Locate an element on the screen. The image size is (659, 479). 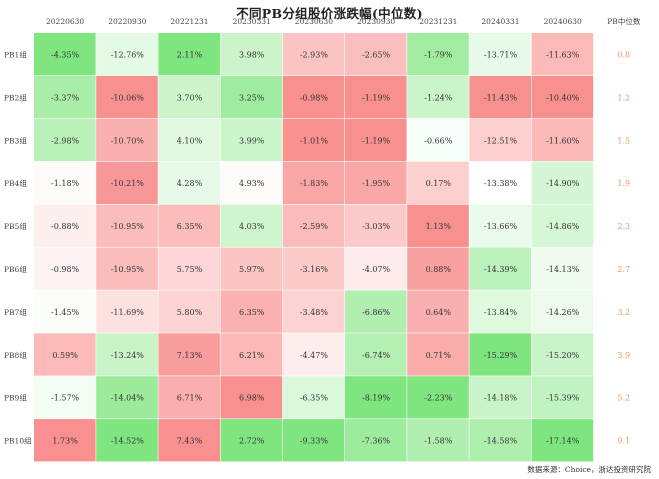
cell-value-label: -2.59% is located at coordinates (314, 226).